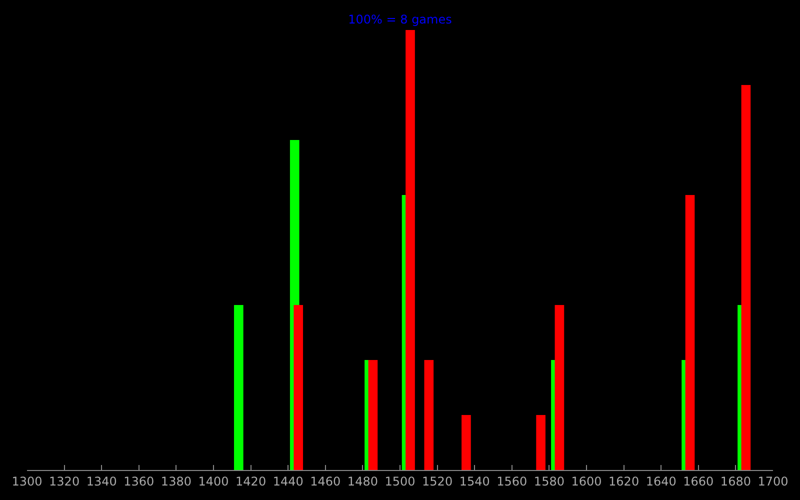 The width and height of the screenshot is (800, 500). What do you see at coordinates (400, 481) in the screenshot?
I see `x-tick-label: 1500` at bounding box center [400, 481].